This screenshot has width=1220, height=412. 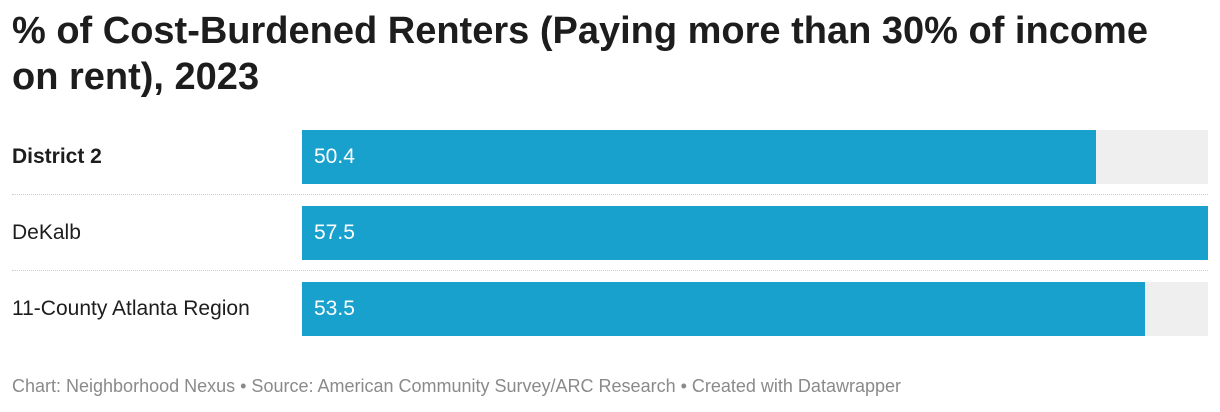 I want to click on bar-category-label: District 2, so click(x=57, y=156).